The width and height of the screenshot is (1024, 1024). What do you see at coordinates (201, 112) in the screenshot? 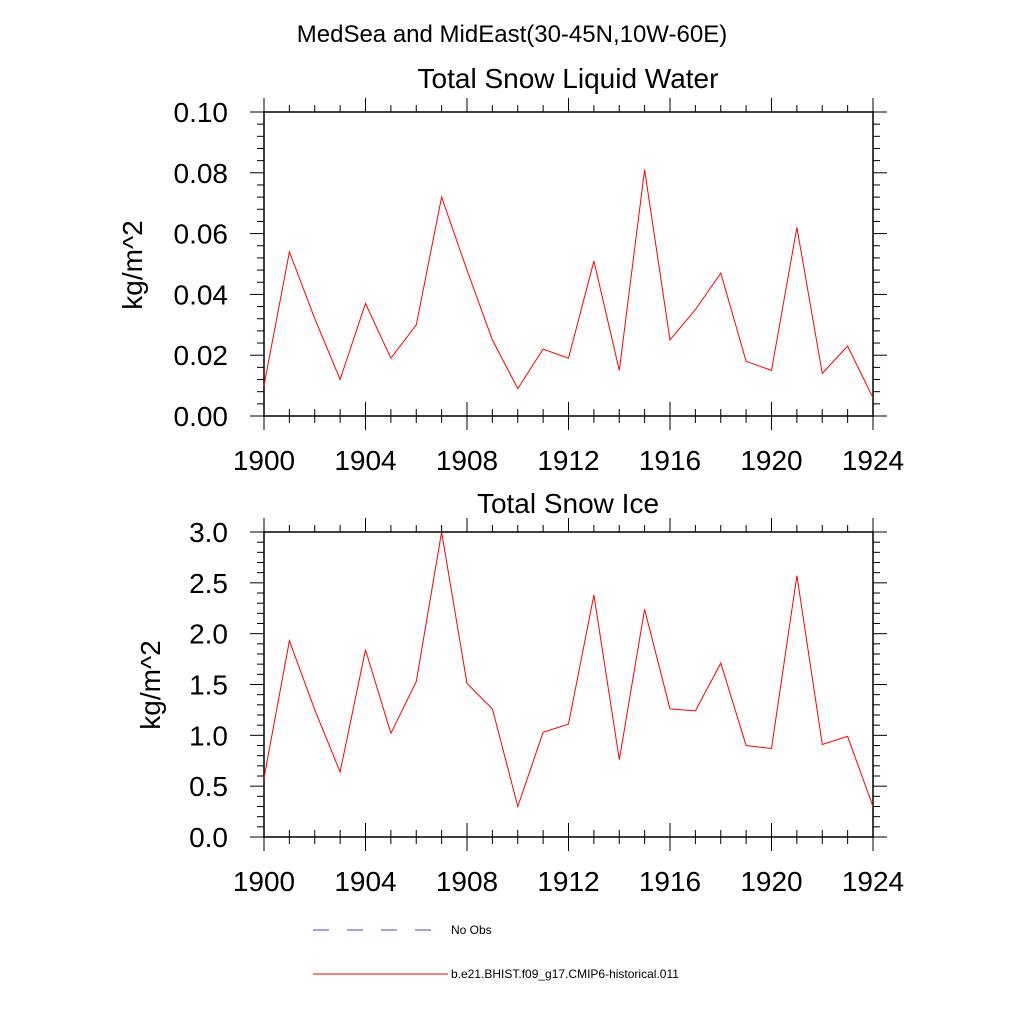
I see `y-tick-label: 0.10` at bounding box center [201, 112].